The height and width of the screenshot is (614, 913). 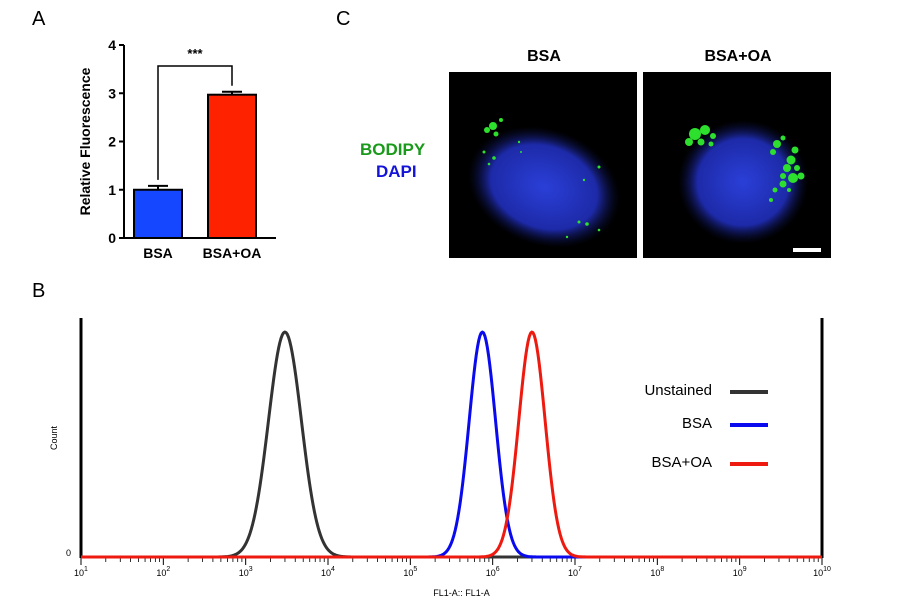 I want to click on significance-bracket, so click(x=195, y=122).